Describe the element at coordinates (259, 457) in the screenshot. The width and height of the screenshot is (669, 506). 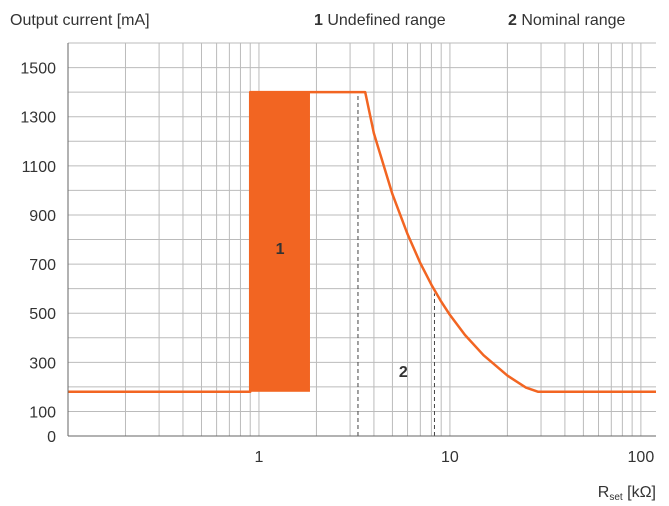
I see `x-tick-label: 1` at that location.